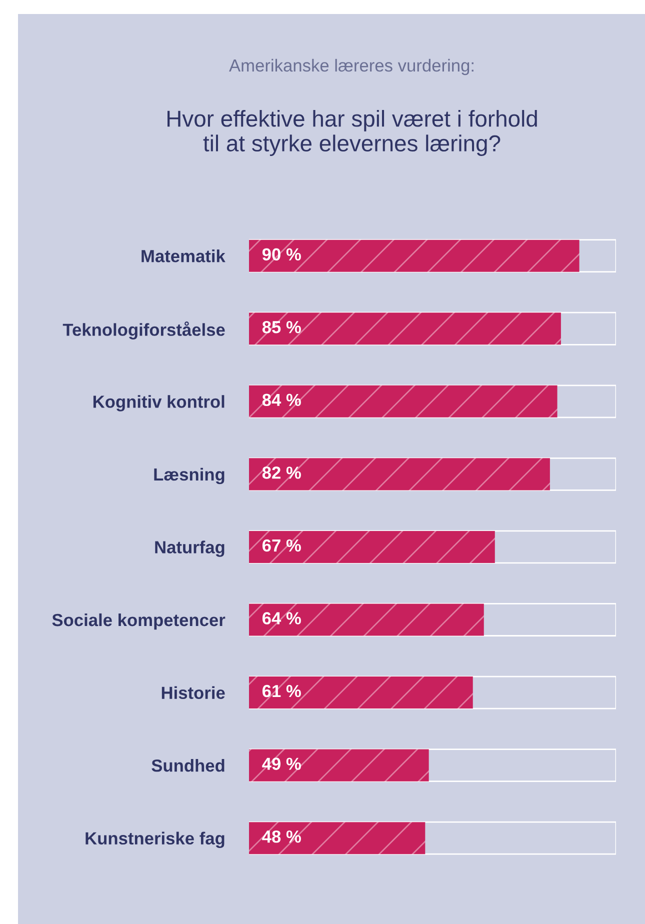  What do you see at coordinates (189, 476) in the screenshot?
I see `y-tick-label: Læsning` at bounding box center [189, 476].